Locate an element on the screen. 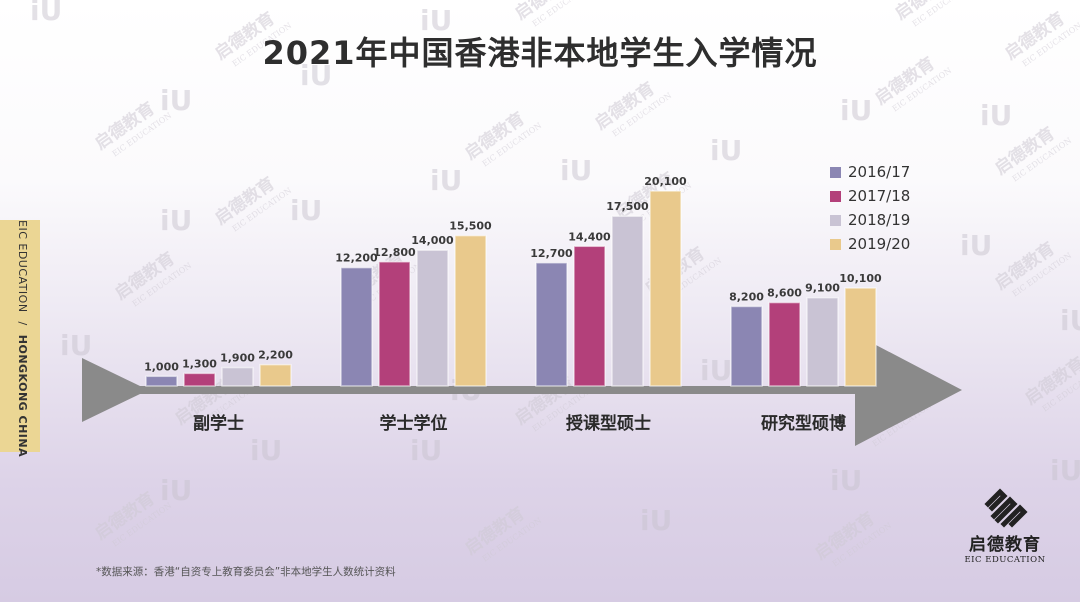 The image size is (1080, 602). legend-item: 2017/18 is located at coordinates (870, 196).